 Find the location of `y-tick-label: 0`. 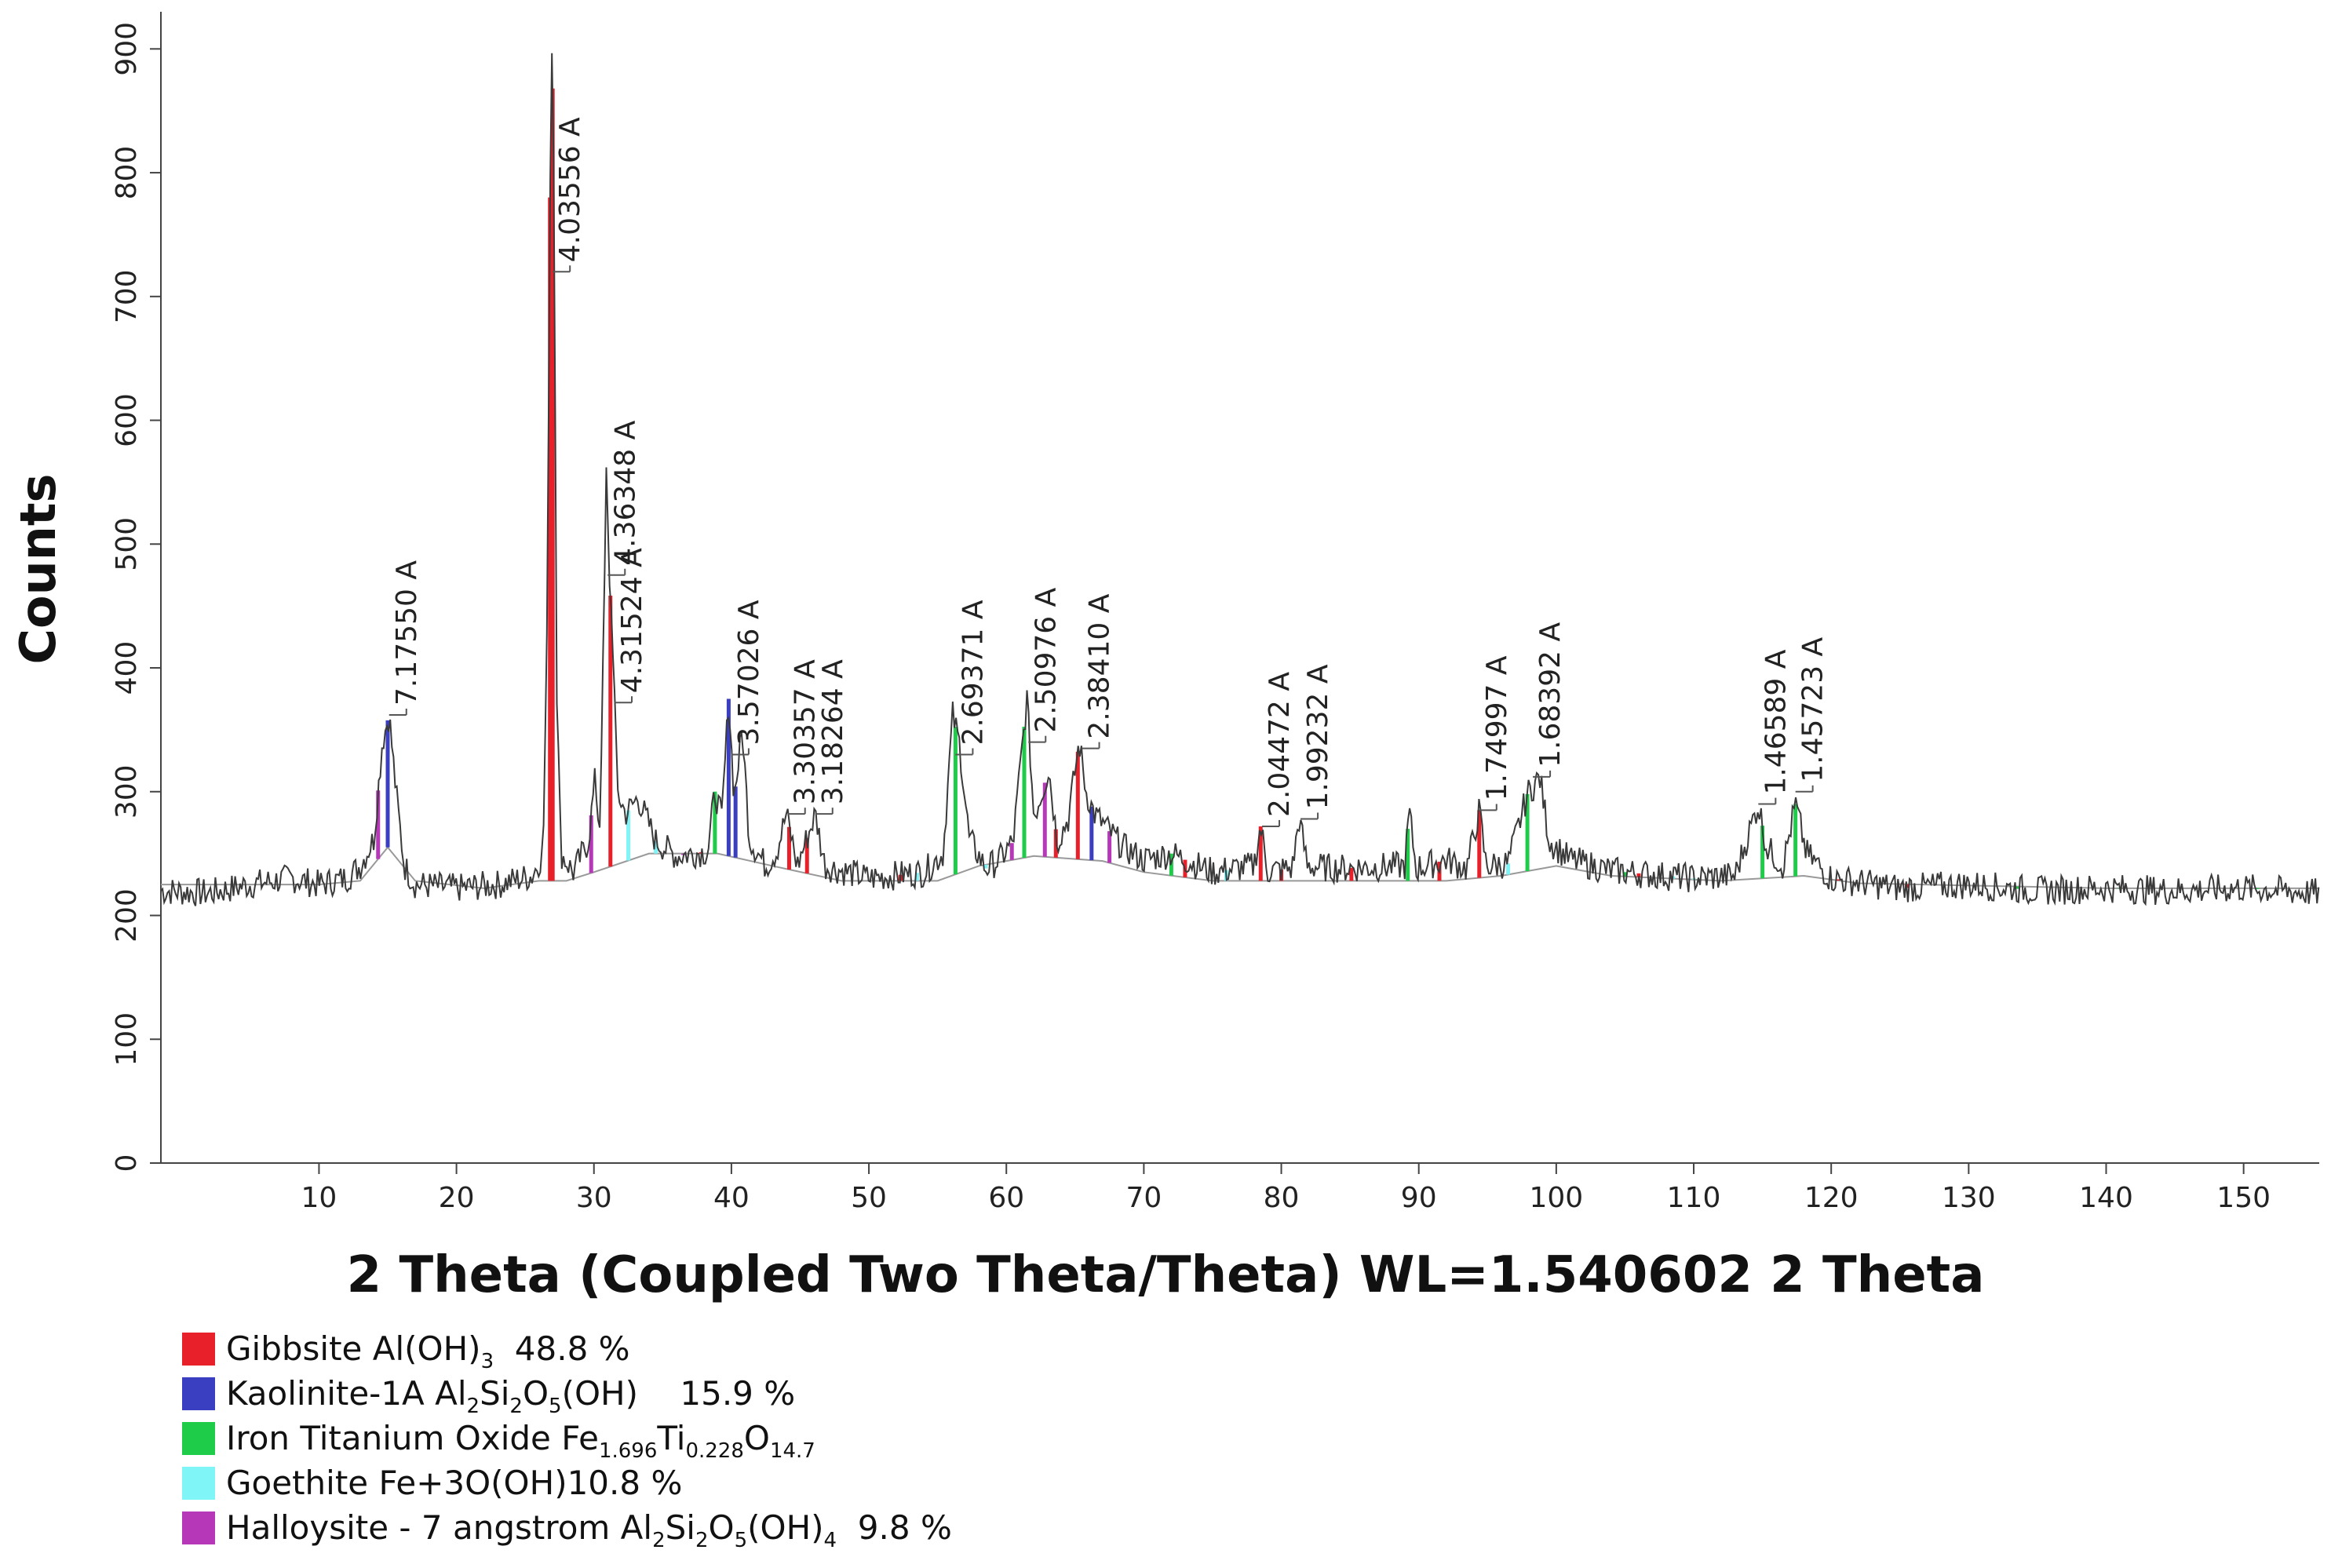

y-tick-label: 0 is located at coordinates (127, 1163).